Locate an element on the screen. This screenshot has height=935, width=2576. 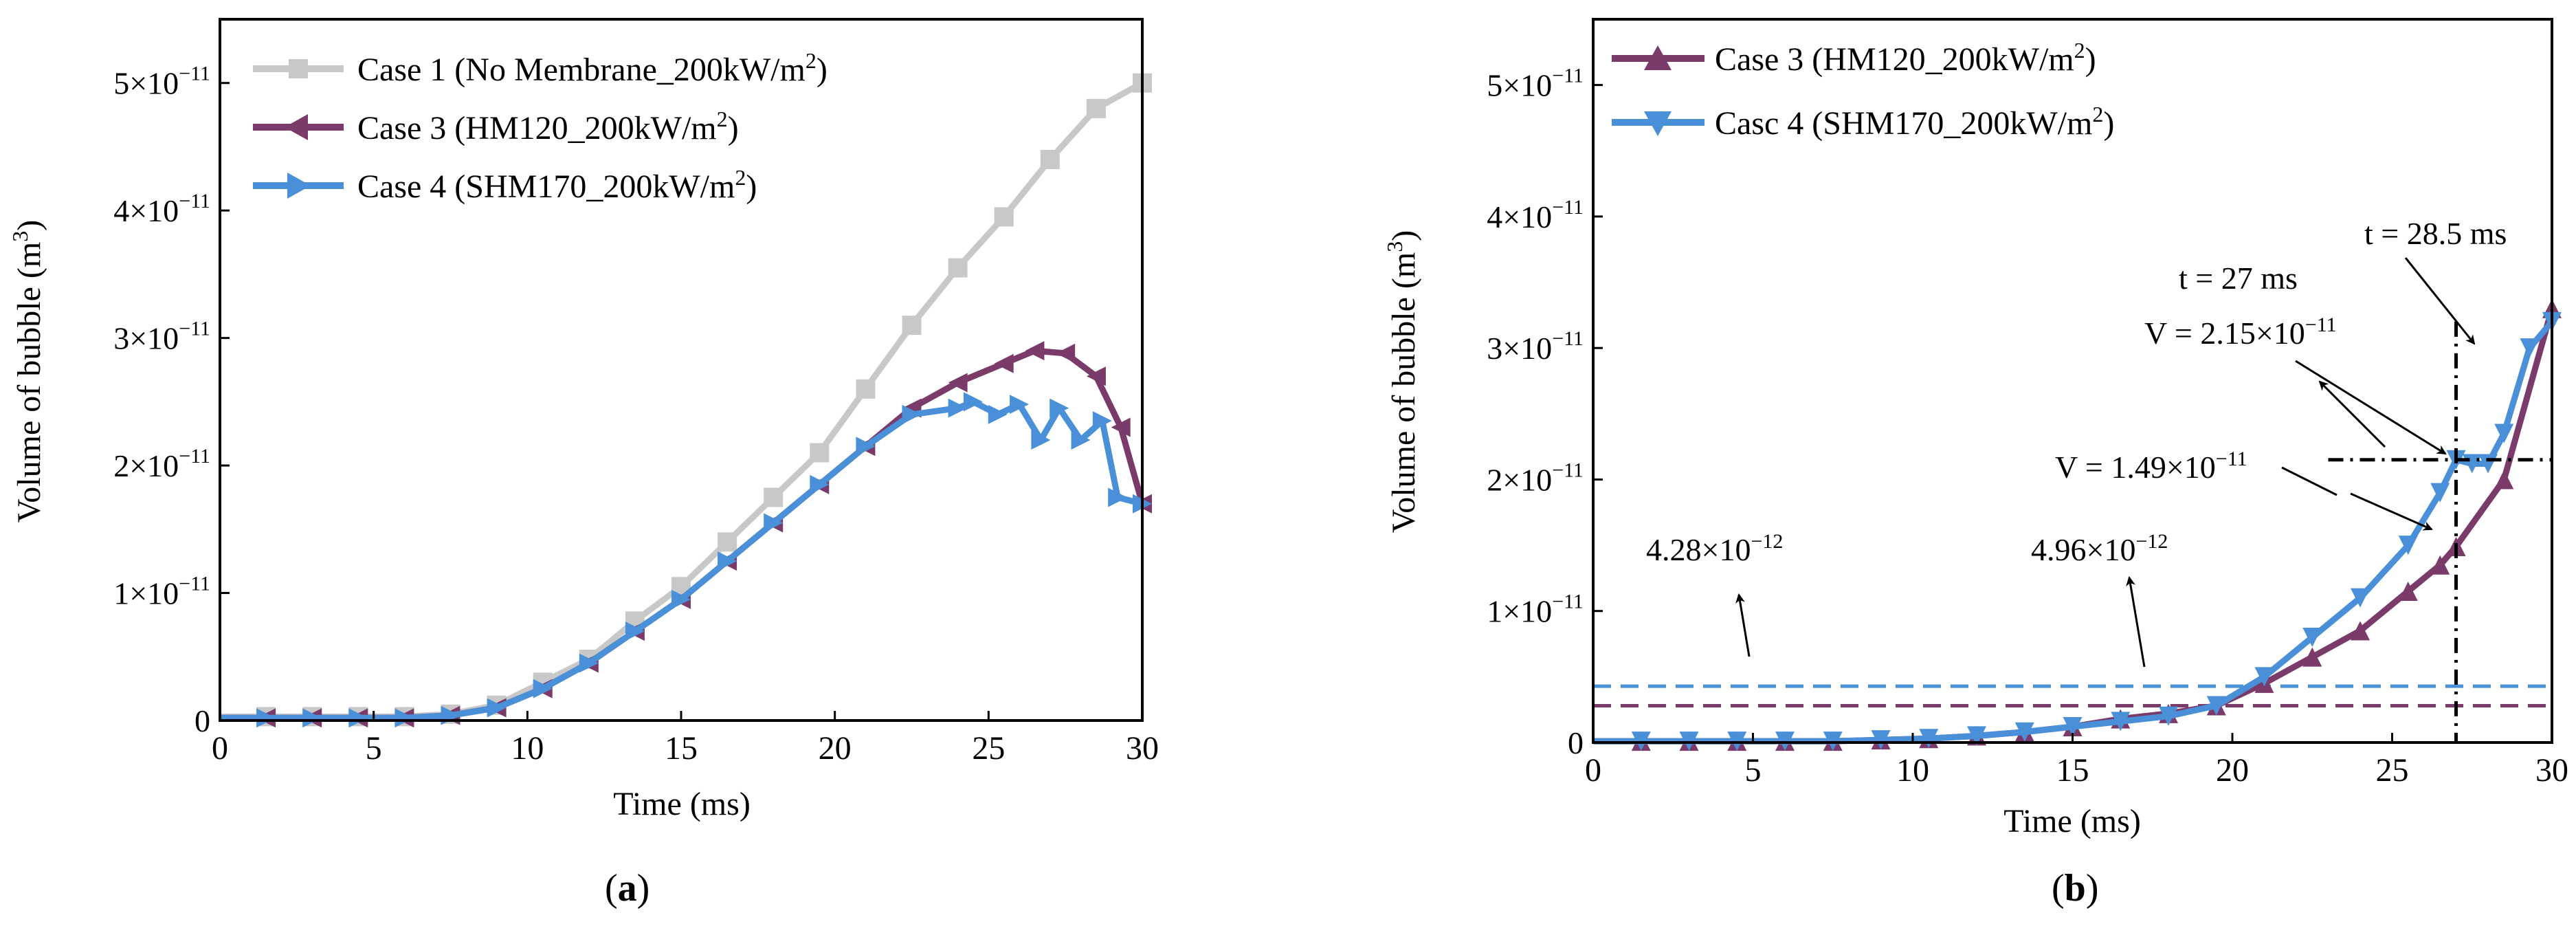
y-tick-label-b-1: 1×10⁻¹¹ is located at coordinates (1535, 610).